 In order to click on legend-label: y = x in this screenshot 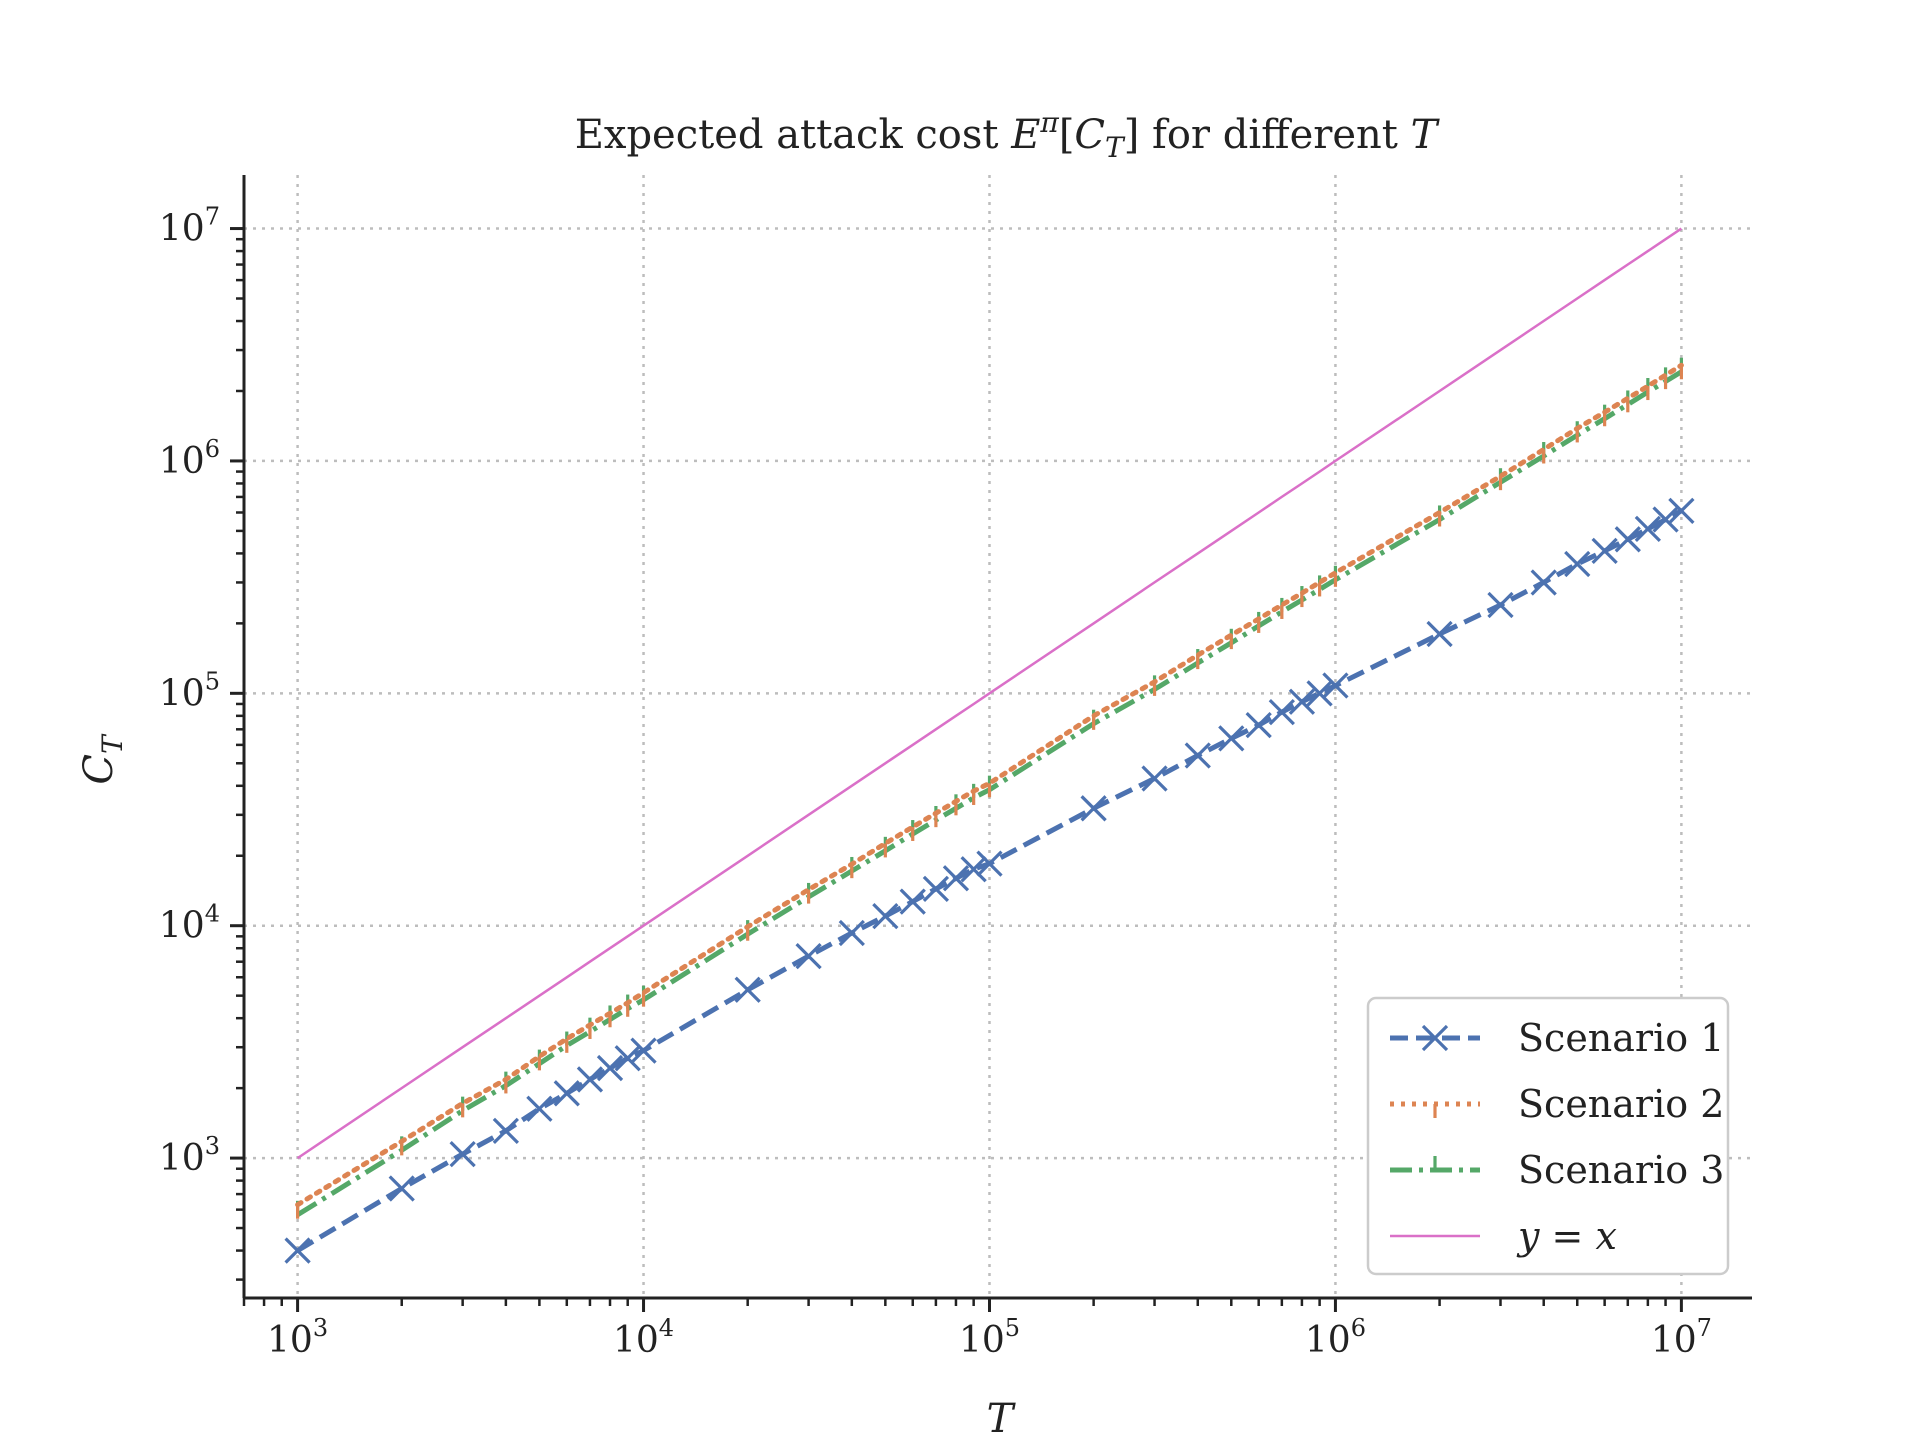, I will do `click(1566, 1236)`.